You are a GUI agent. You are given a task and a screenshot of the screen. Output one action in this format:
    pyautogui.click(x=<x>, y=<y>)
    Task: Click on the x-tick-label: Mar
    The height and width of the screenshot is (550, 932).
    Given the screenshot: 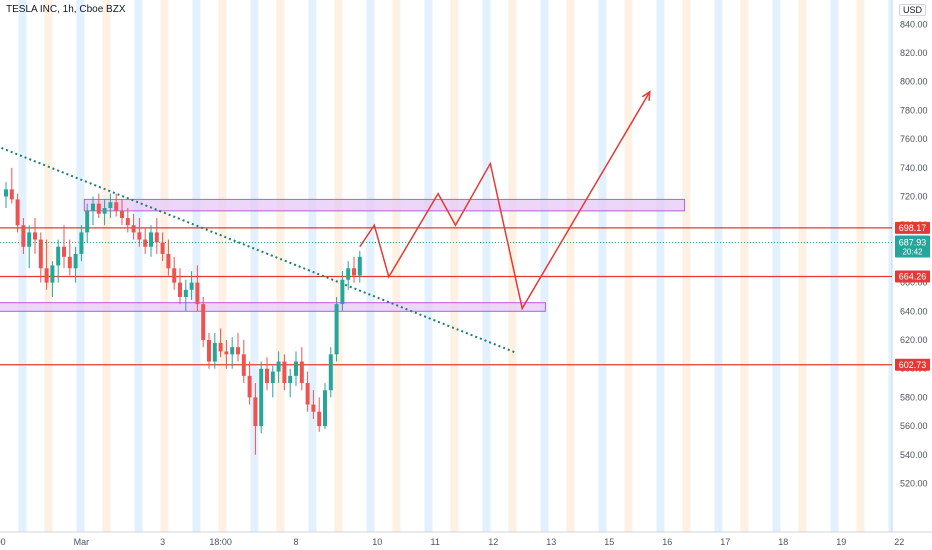 What is the action you would take?
    pyautogui.click(x=82, y=542)
    